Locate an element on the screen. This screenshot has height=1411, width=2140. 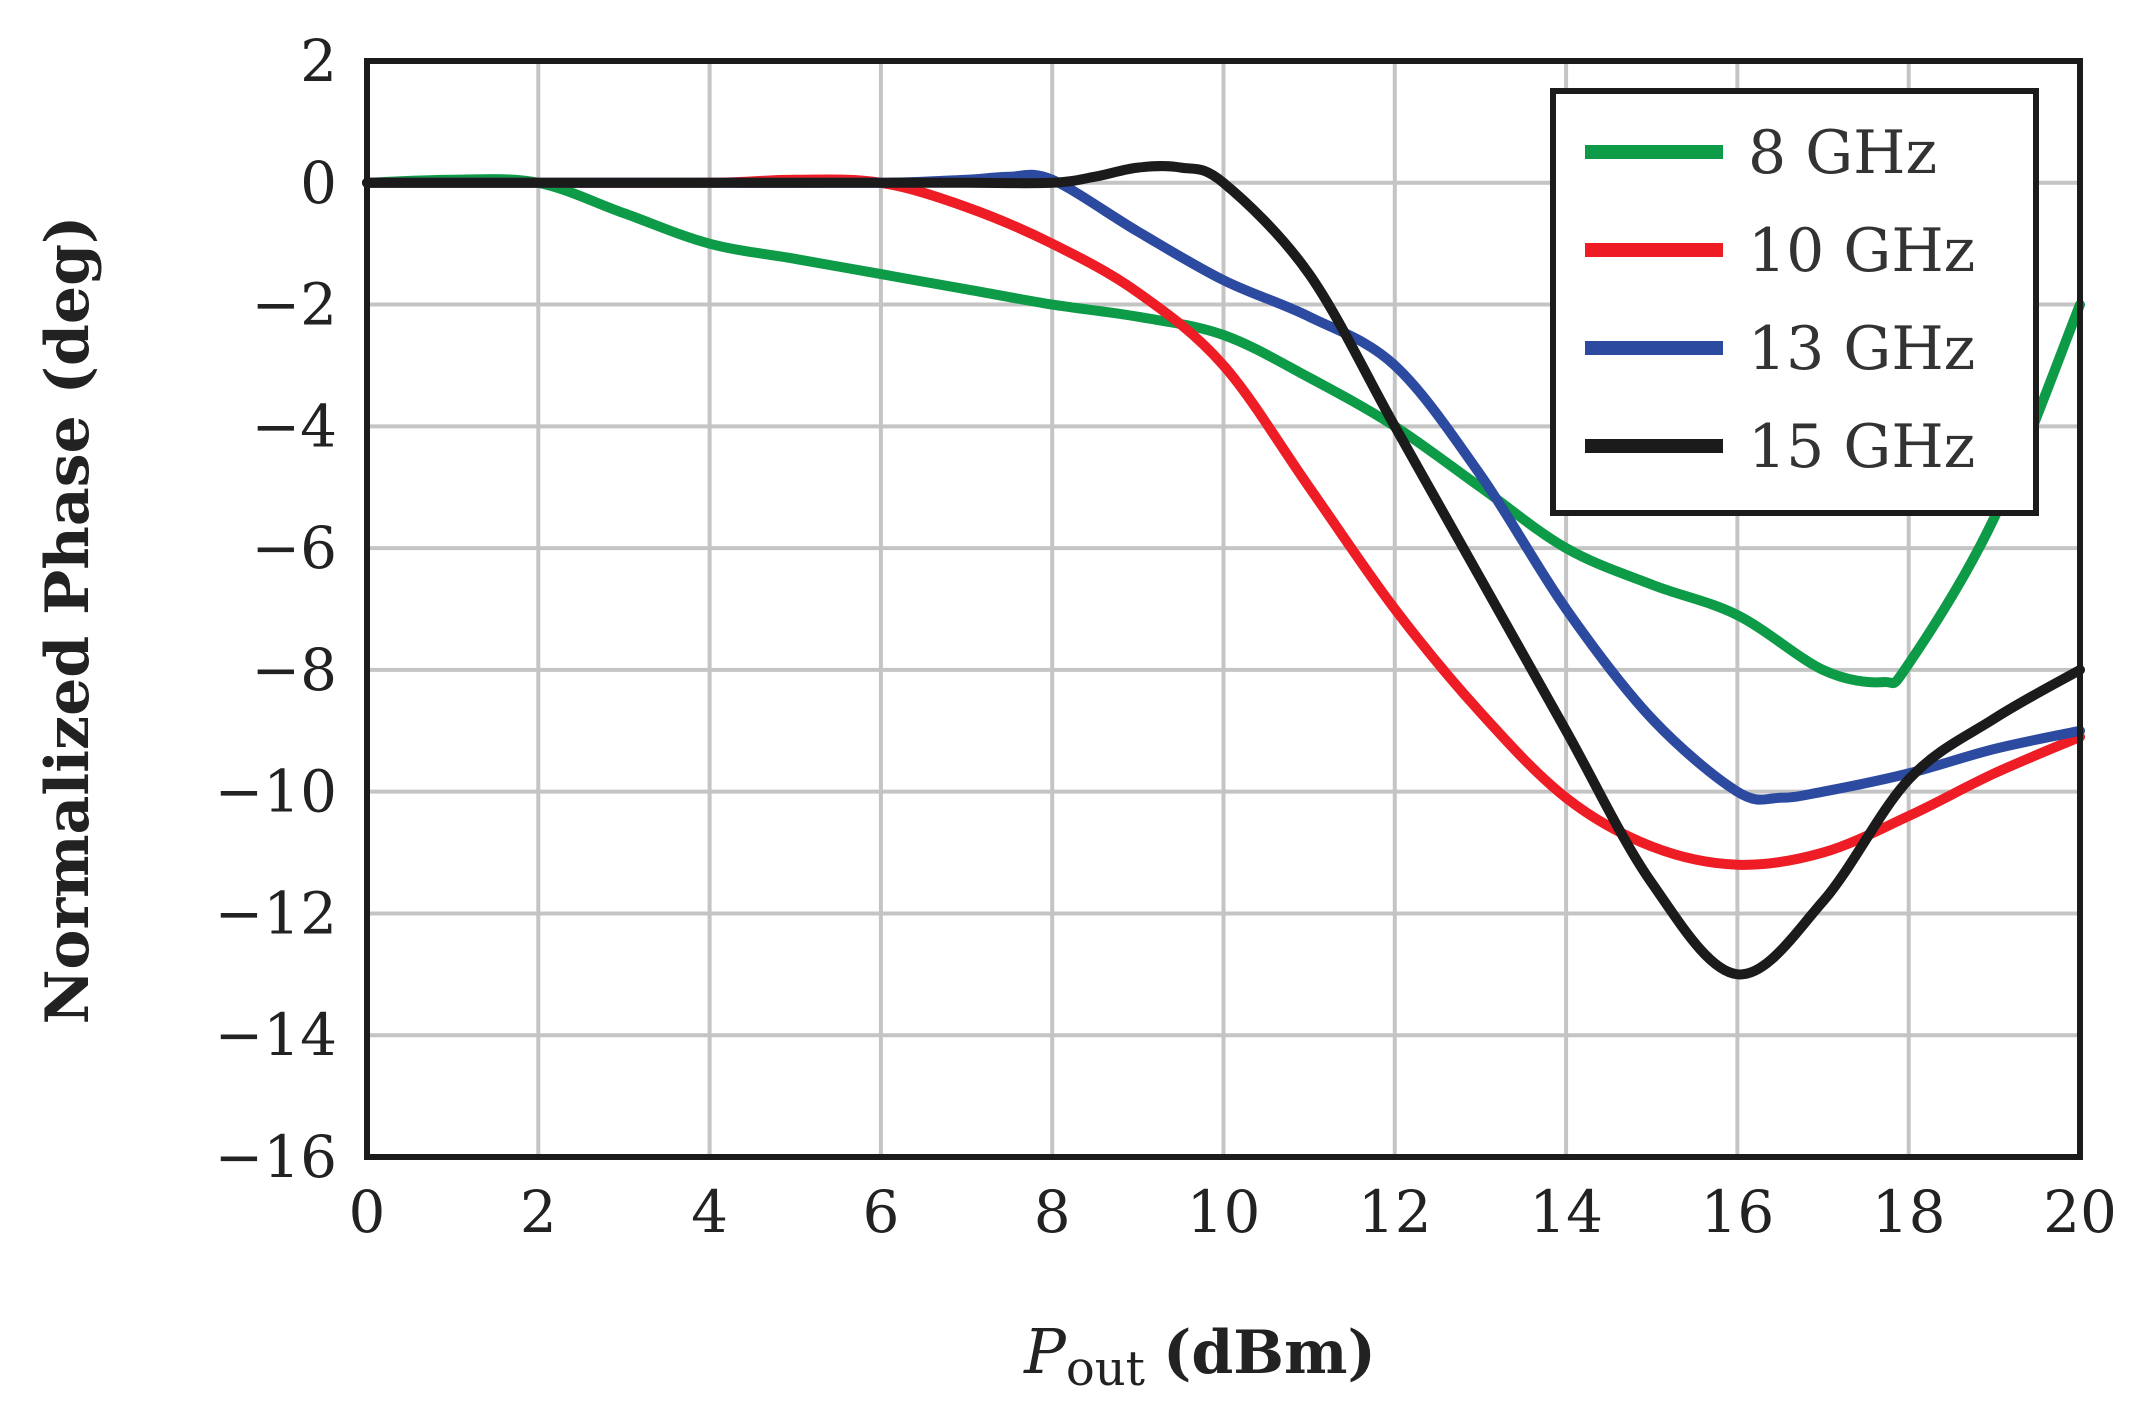
x-tick-label: 2 is located at coordinates (538, 1212).